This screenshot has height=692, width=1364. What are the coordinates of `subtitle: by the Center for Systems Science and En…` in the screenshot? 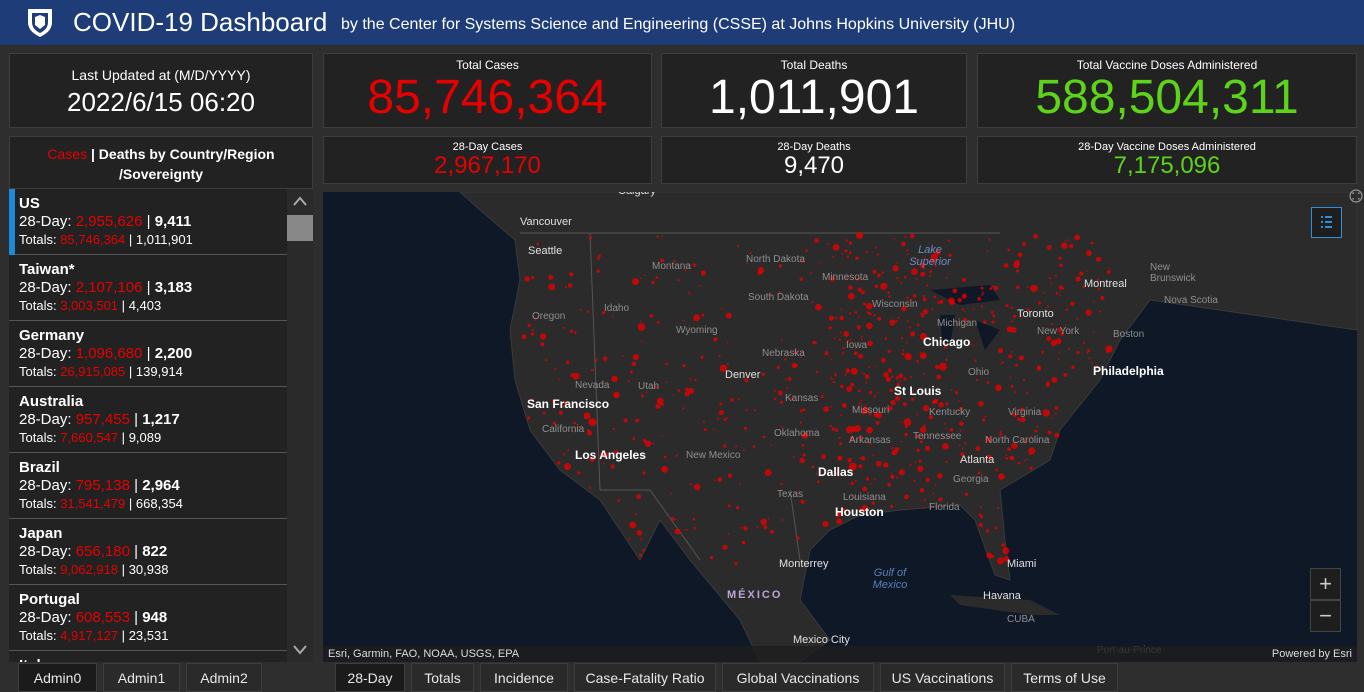 It's located at (678, 24).